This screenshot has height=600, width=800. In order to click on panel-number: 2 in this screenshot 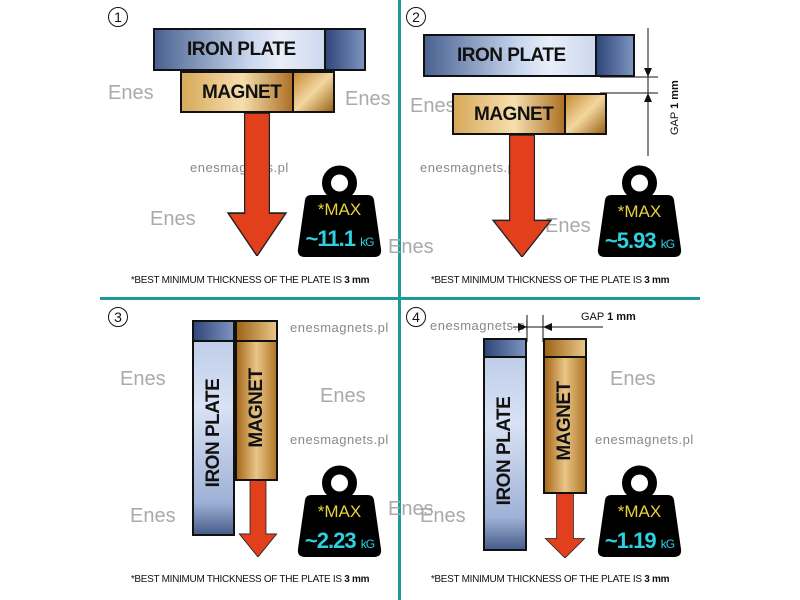, I will do `click(416, 17)`.